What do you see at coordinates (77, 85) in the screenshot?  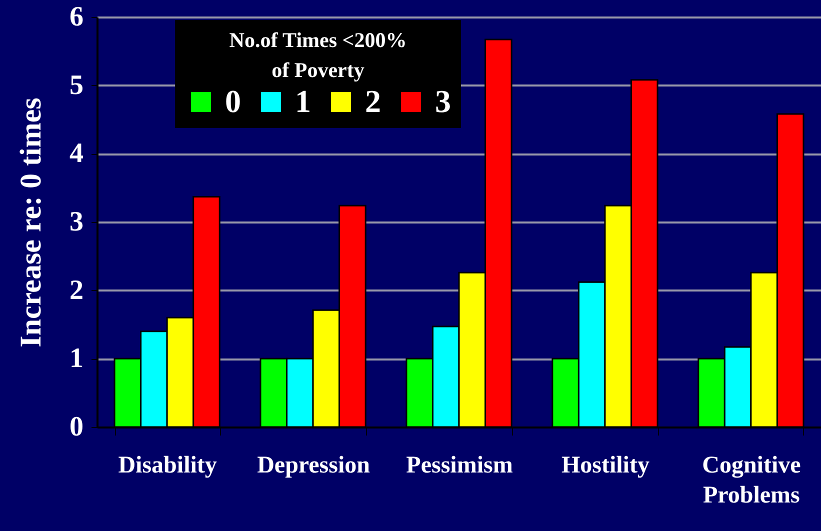 I see `y-tick-label: 5` at bounding box center [77, 85].